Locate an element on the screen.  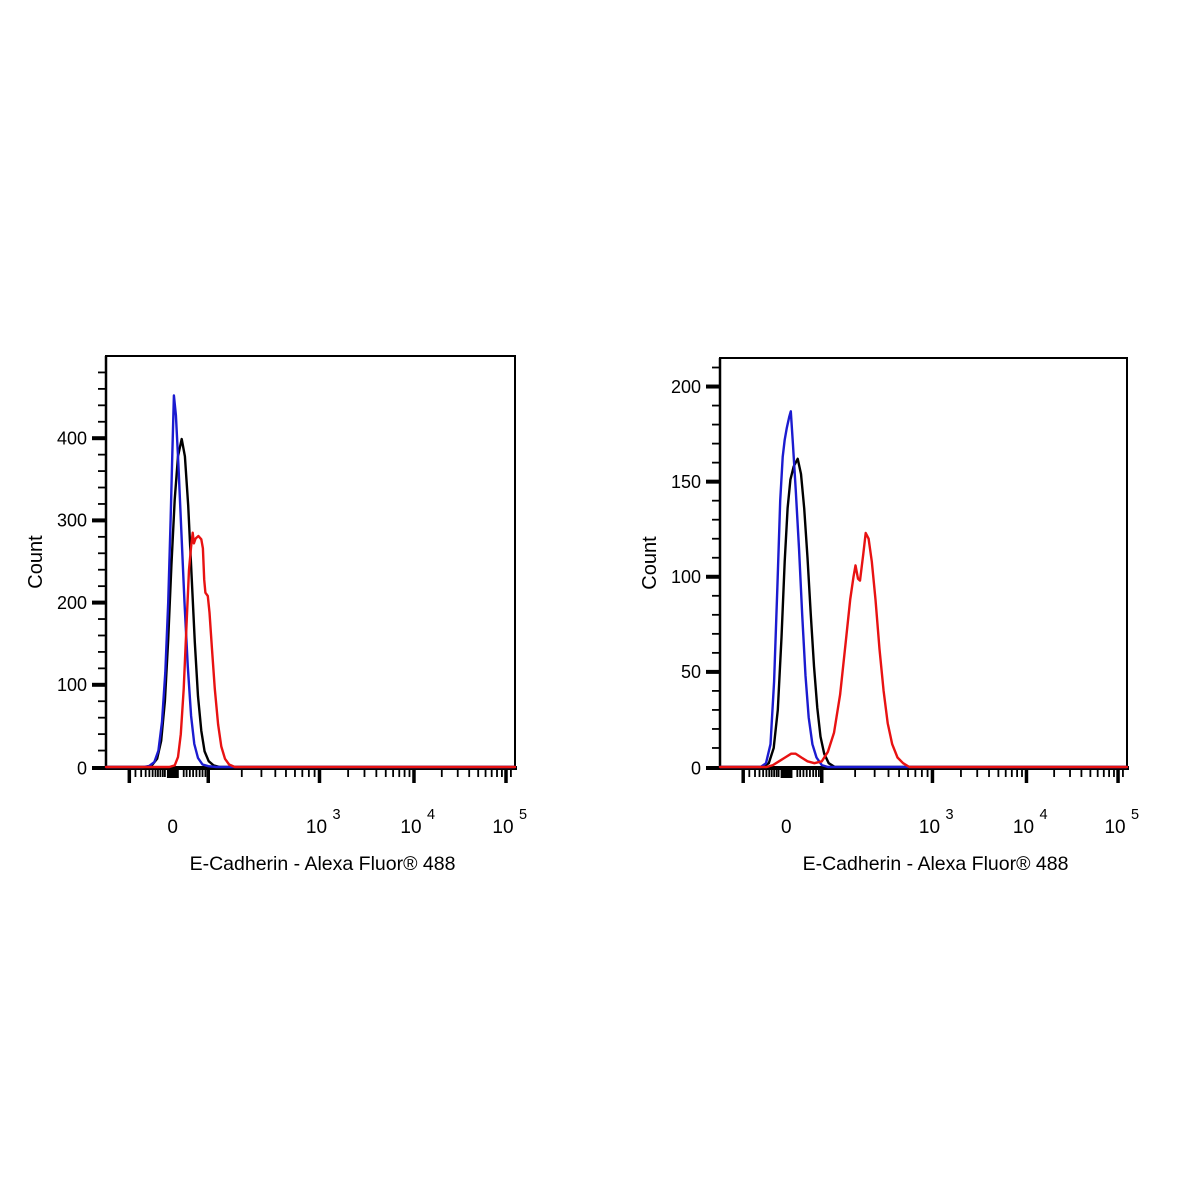
y-tick-label: 300 is located at coordinates (72, 521).